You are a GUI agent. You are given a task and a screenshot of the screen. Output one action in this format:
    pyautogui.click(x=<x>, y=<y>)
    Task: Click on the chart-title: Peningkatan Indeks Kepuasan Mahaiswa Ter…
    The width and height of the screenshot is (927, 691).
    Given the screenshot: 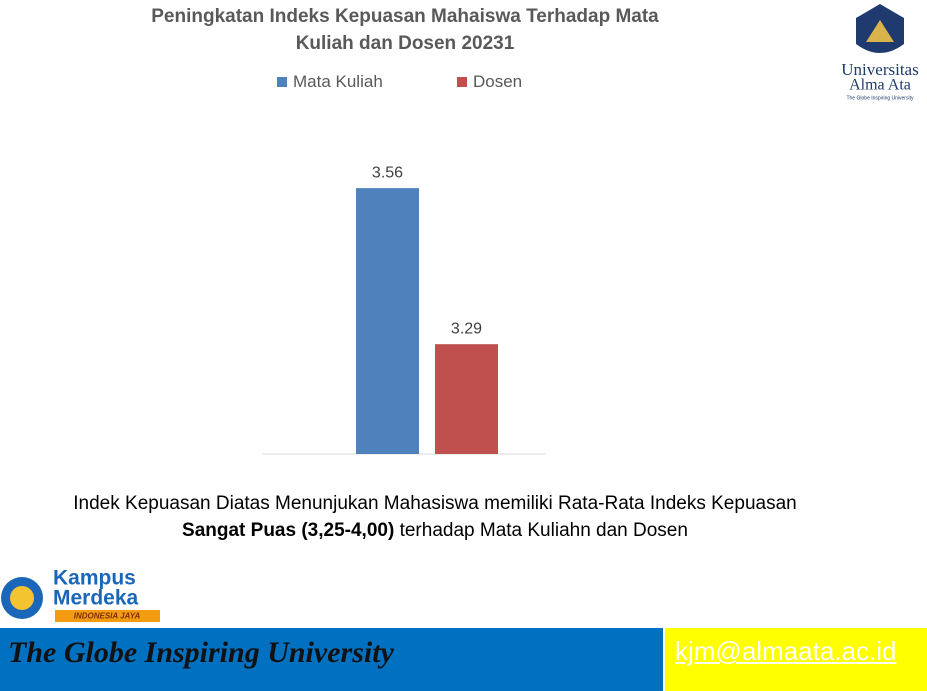 What is the action you would take?
    pyautogui.click(x=405, y=30)
    